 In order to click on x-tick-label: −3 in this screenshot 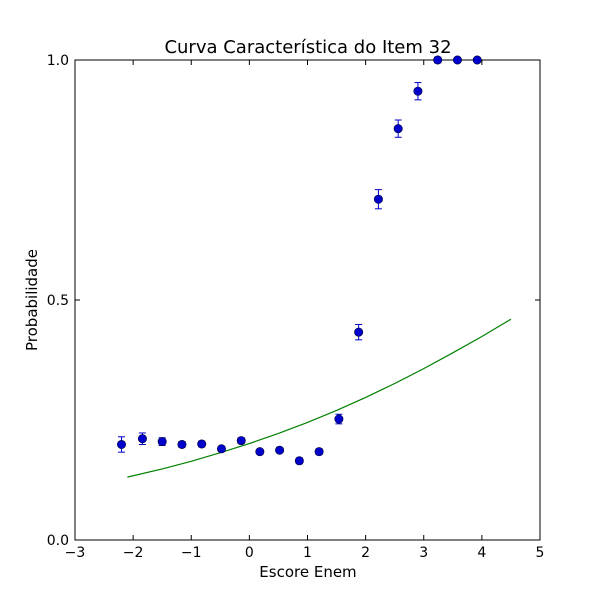, I will do `click(75, 553)`.